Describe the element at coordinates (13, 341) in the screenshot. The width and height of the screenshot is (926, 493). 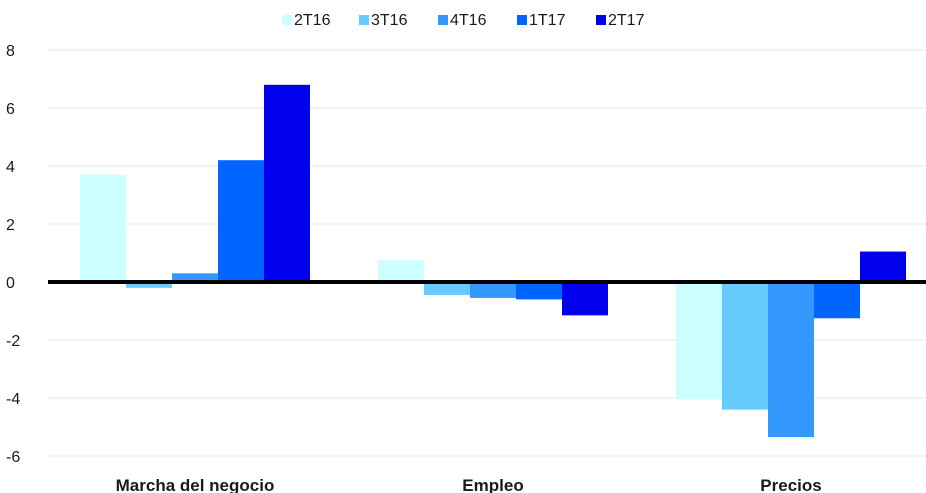
I see `y-tick-label: -2` at that location.